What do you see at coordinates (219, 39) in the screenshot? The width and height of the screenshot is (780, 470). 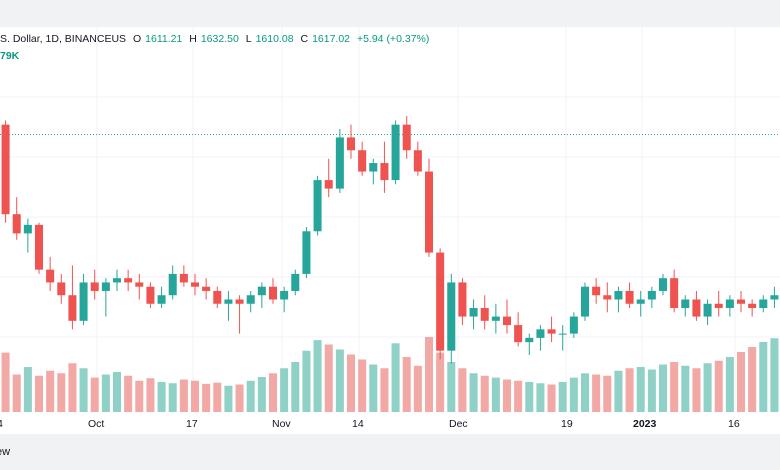 I see `high-value: 1632.50` at bounding box center [219, 39].